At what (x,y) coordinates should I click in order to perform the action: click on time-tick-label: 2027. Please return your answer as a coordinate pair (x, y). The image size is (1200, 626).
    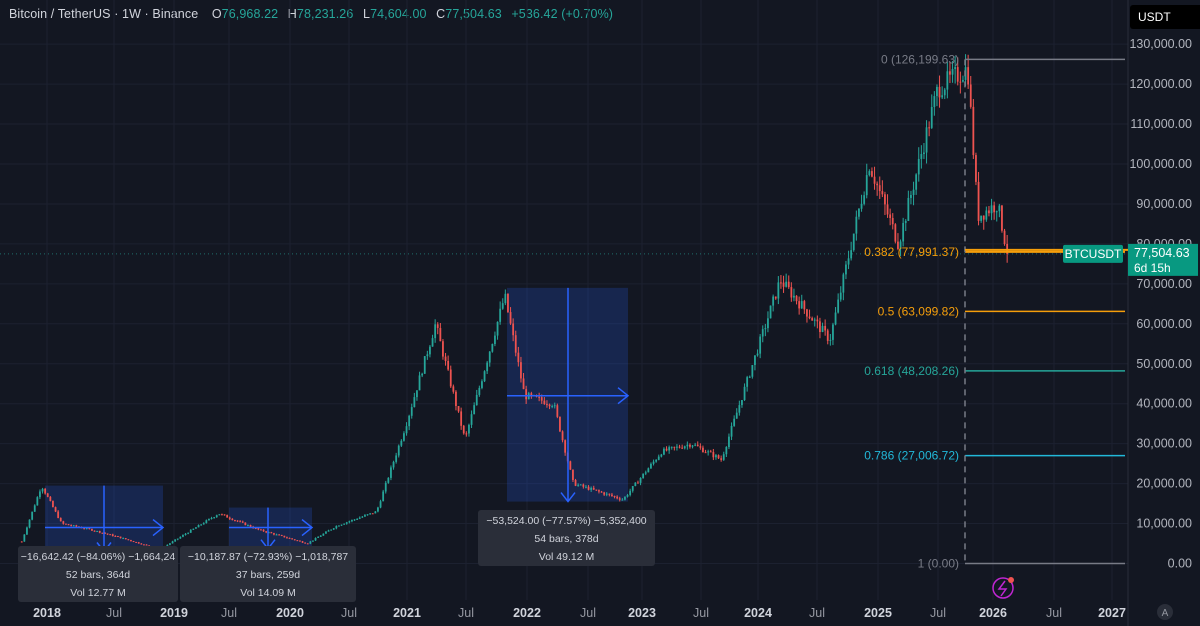
    Looking at the image, I should click on (1112, 613).